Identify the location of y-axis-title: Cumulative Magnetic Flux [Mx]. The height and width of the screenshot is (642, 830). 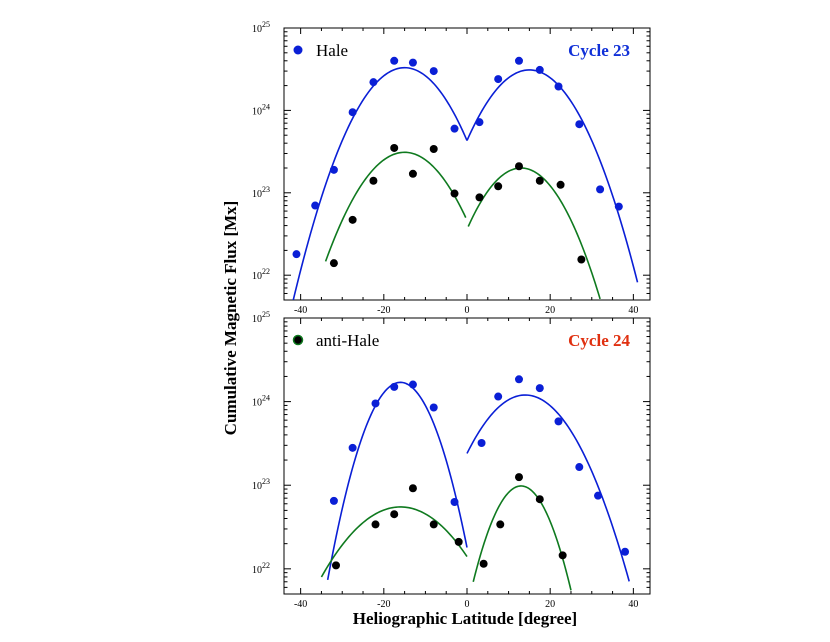
(230, 318).